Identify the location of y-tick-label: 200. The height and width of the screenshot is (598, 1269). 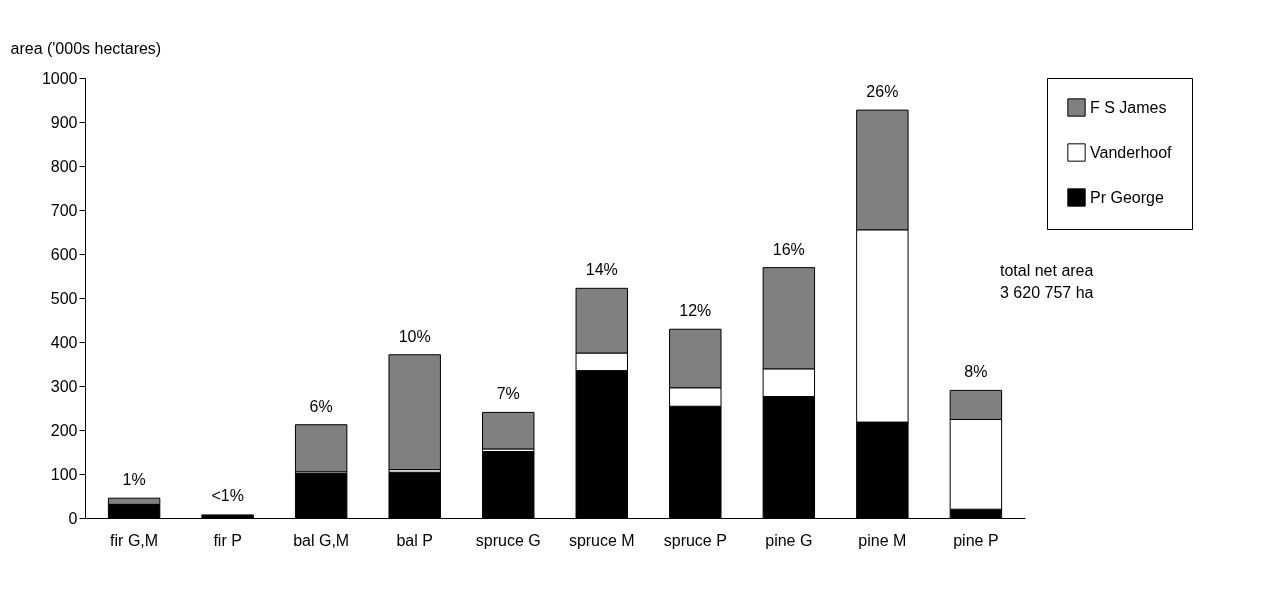
(64, 430).